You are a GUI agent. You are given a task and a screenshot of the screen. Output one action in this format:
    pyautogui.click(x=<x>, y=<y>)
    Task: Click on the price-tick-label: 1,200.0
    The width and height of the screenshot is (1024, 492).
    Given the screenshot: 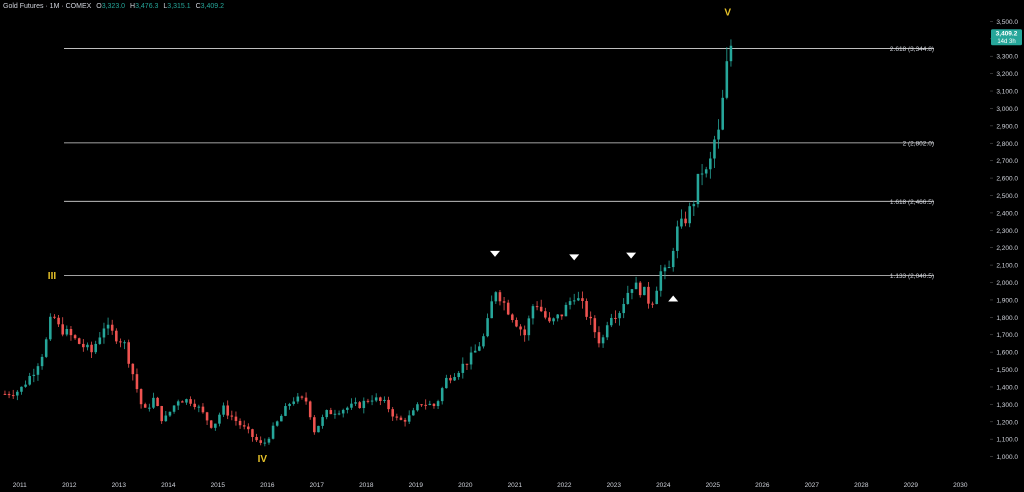 What is the action you would take?
    pyautogui.click(x=1007, y=422)
    